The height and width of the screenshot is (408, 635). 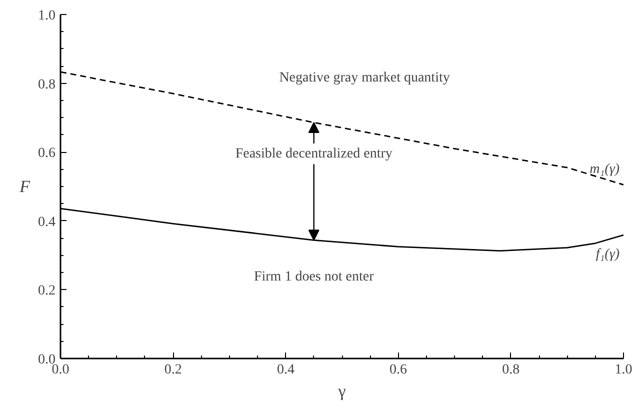 What do you see at coordinates (47, 84) in the screenshot?
I see `y-tick-label: 0.8` at bounding box center [47, 84].